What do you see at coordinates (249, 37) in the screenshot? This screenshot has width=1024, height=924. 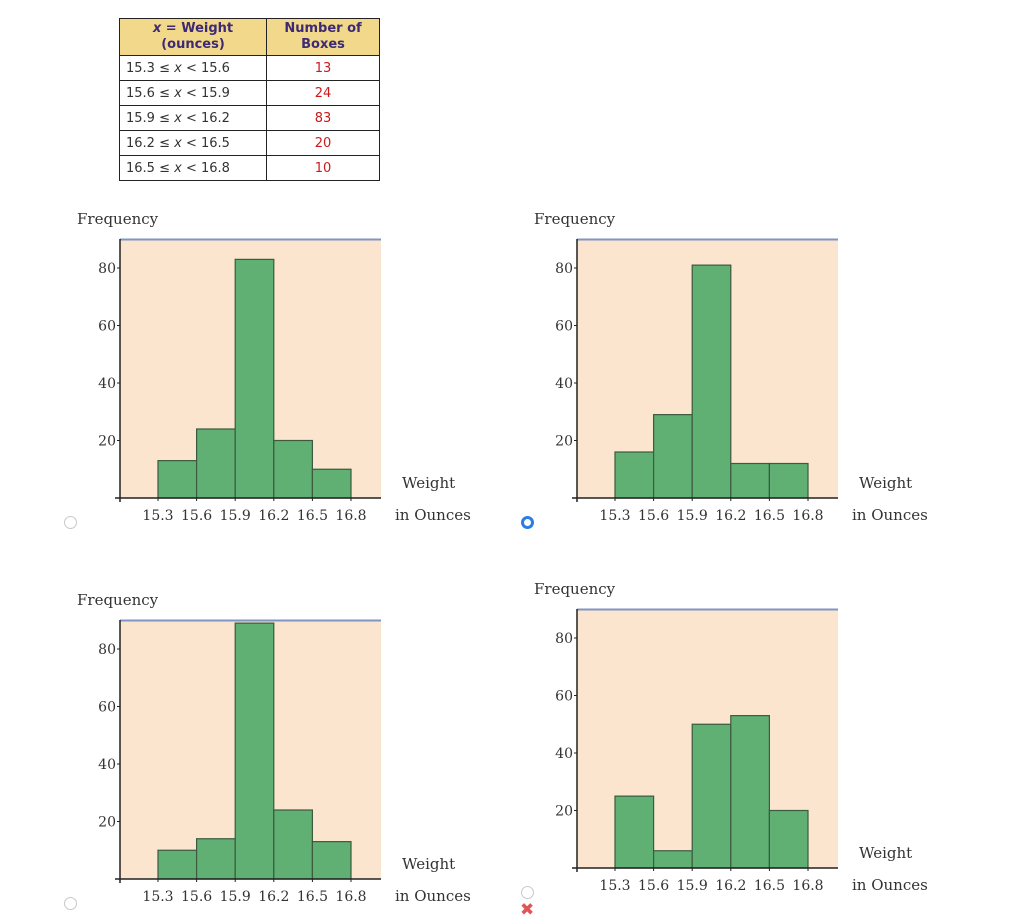 I see `table-header-row: x = Weight (ounces) Number of Boxes` at bounding box center [249, 37].